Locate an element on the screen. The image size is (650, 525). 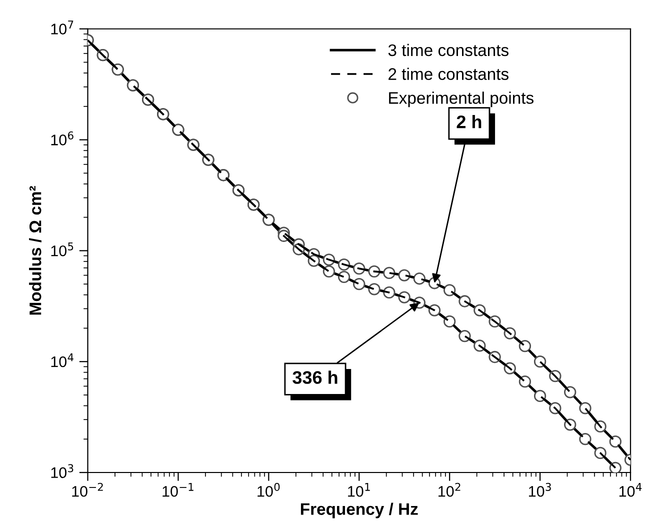
y-tick-label: 10$^{3}$ is located at coordinates (62, 471).